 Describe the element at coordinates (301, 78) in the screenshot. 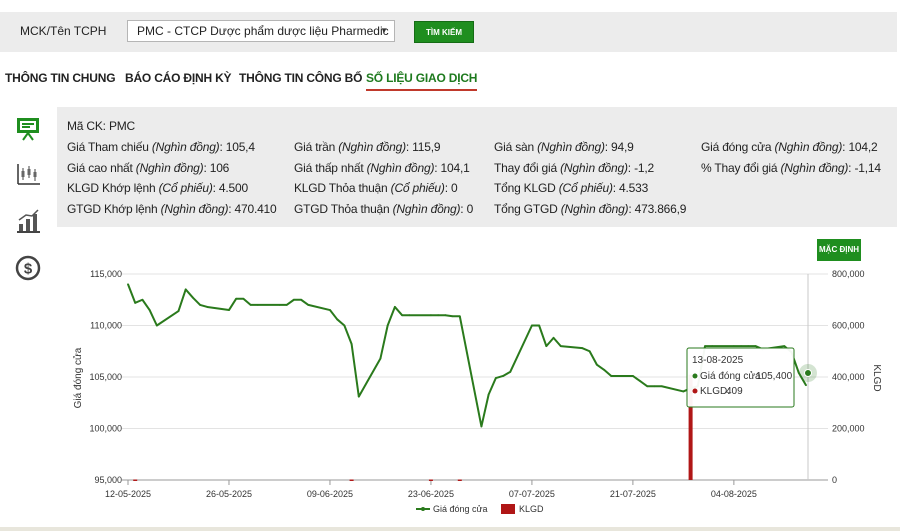

I see `tab-disclosures: THÔNG TIN CÔNG BỐ` at that location.